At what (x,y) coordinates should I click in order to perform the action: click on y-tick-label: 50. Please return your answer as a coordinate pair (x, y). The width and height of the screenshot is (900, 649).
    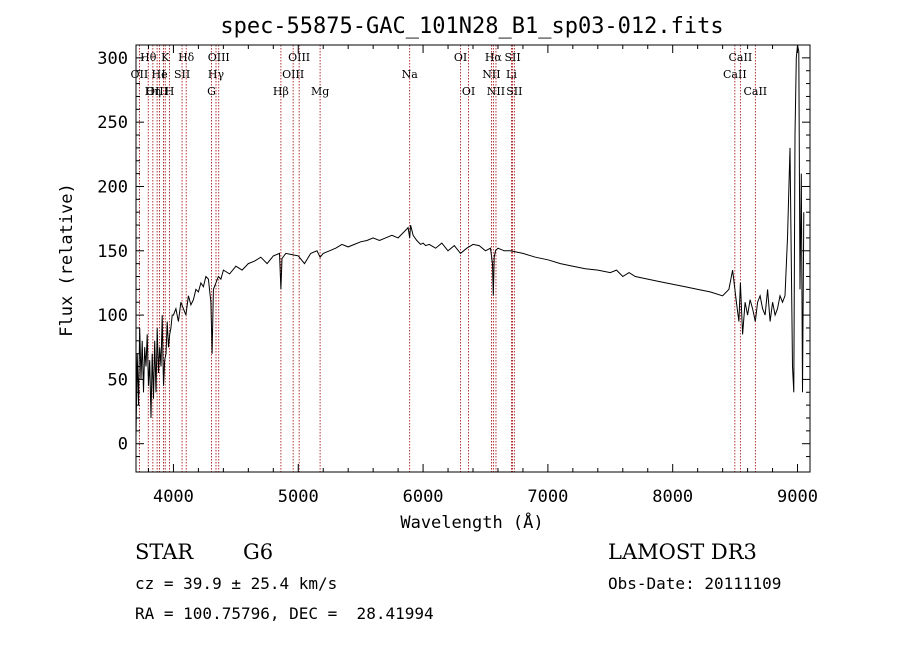
    Looking at the image, I should click on (118, 380).